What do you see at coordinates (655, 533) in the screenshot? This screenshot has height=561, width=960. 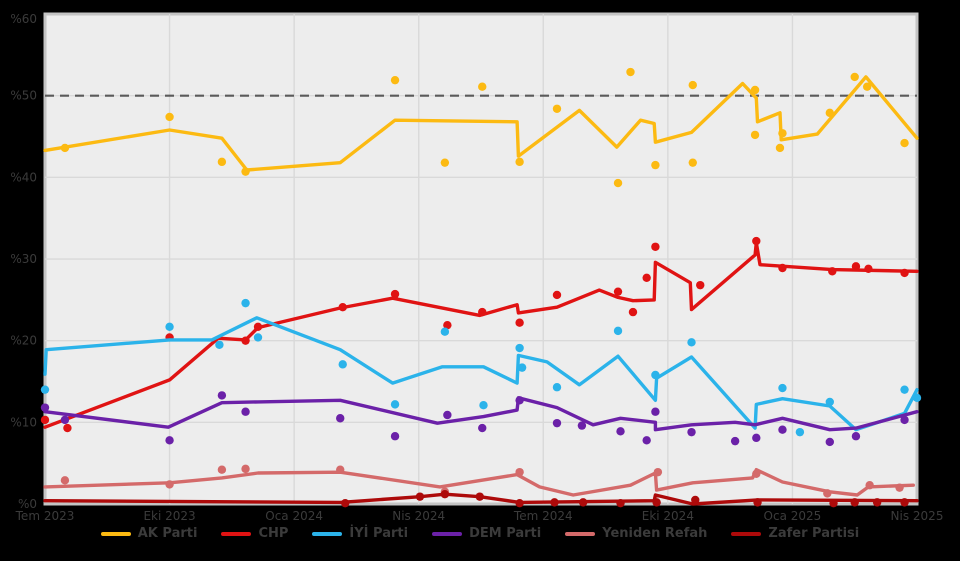 I see `legend-label-series-4: Yeniden Refah` at bounding box center [655, 533].